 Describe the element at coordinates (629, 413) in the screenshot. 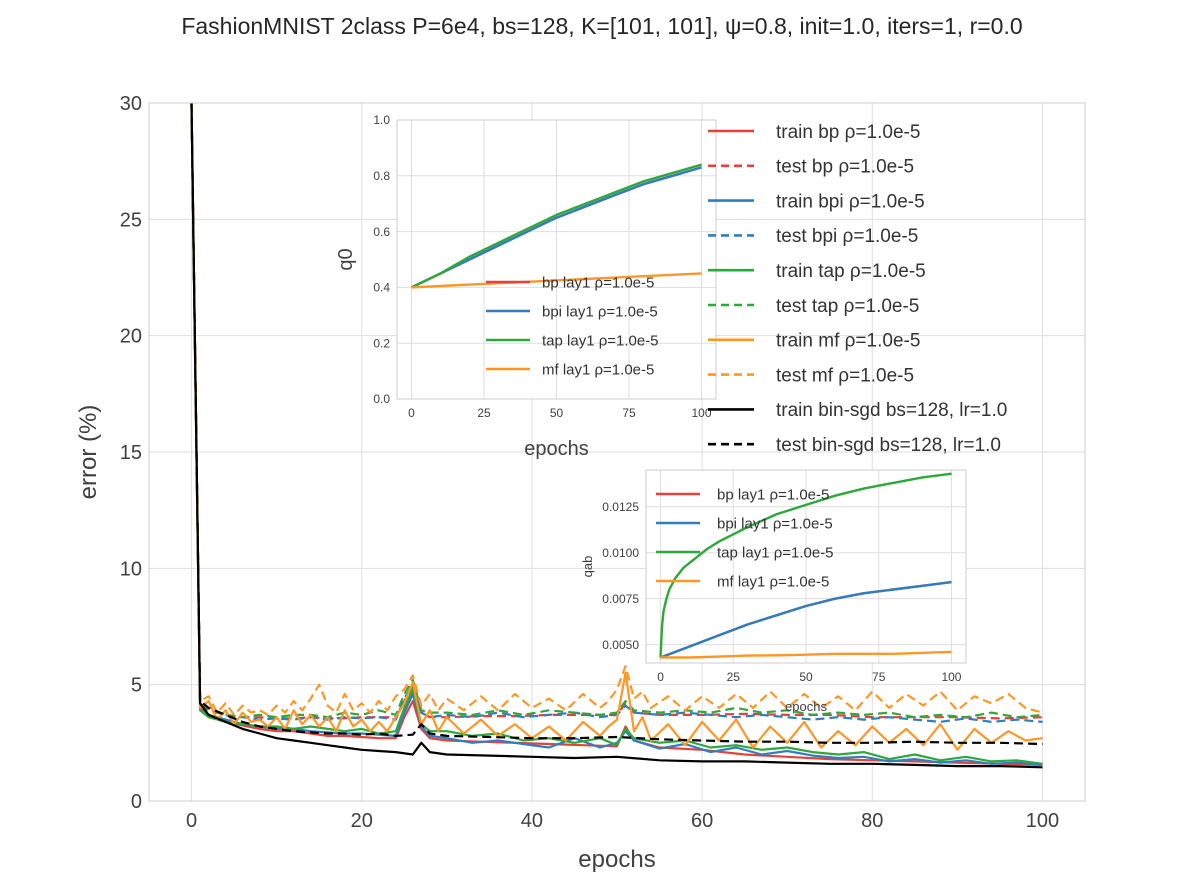

I see `inset_q0-x-tick-label: 75` at that location.